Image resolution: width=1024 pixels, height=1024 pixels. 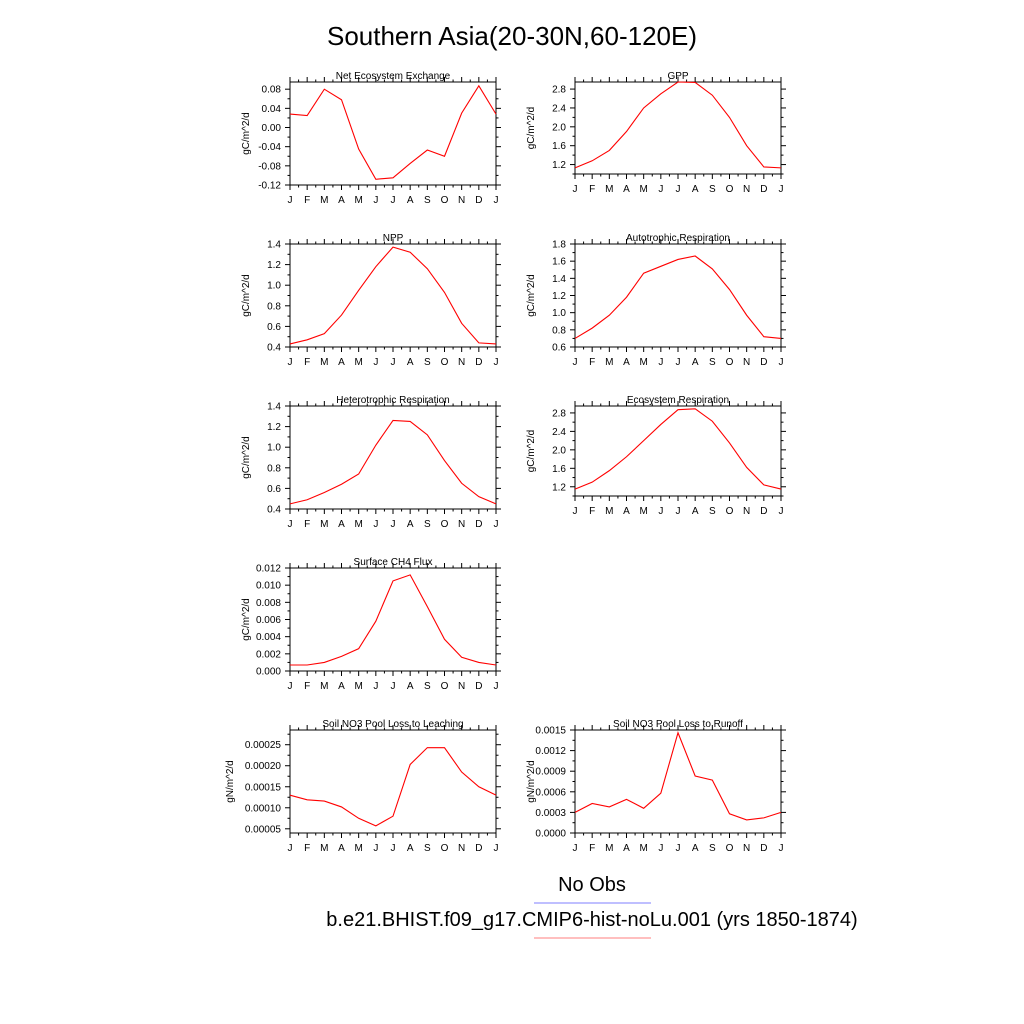 What do you see at coordinates (268, 620) in the screenshot?
I see `y-tick-label: 0.006` at bounding box center [268, 620].